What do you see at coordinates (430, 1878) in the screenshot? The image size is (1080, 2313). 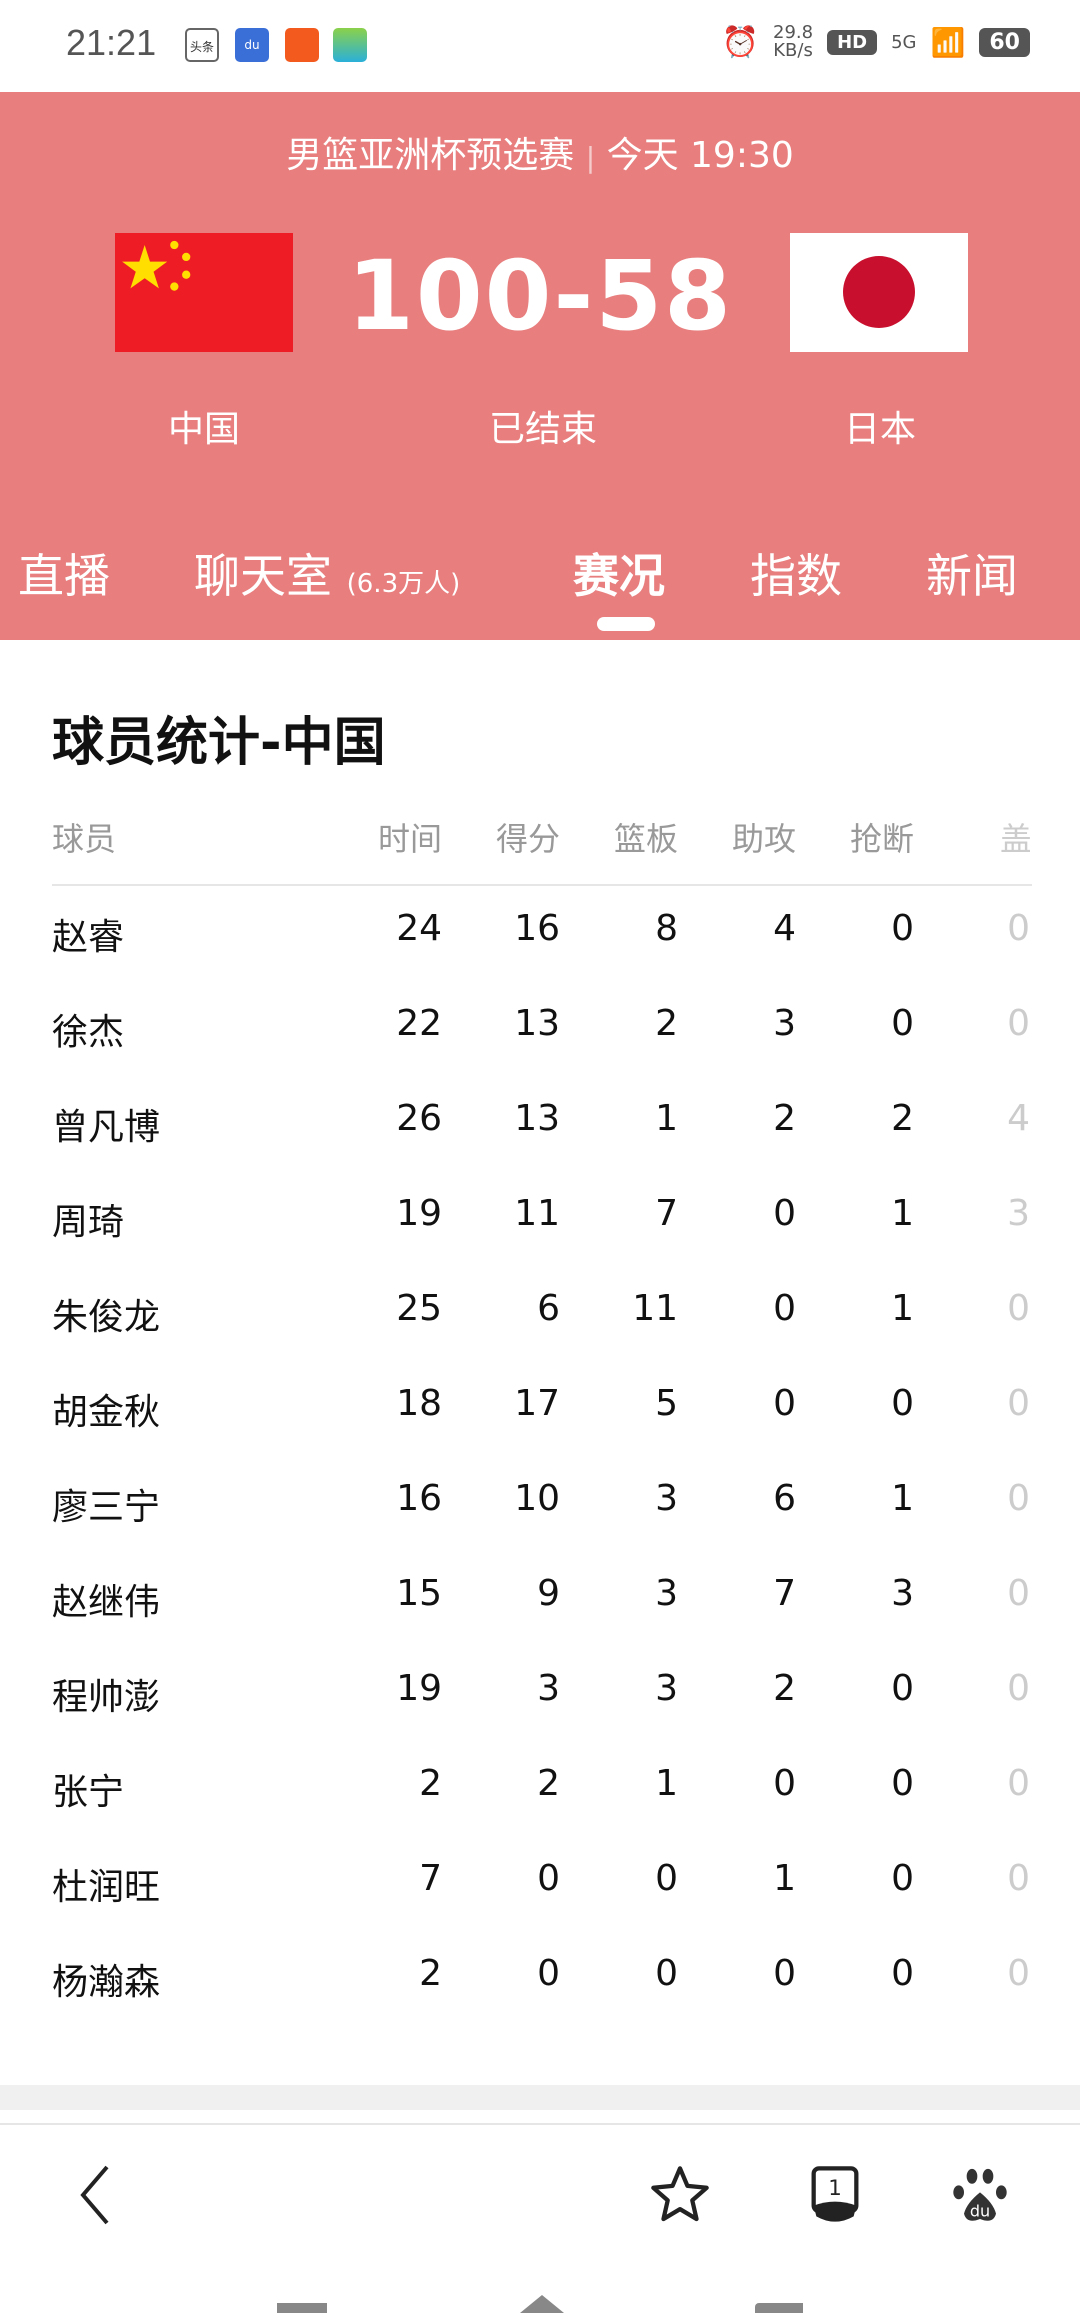 I see `minutes: 7` at bounding box center [430, 1878].